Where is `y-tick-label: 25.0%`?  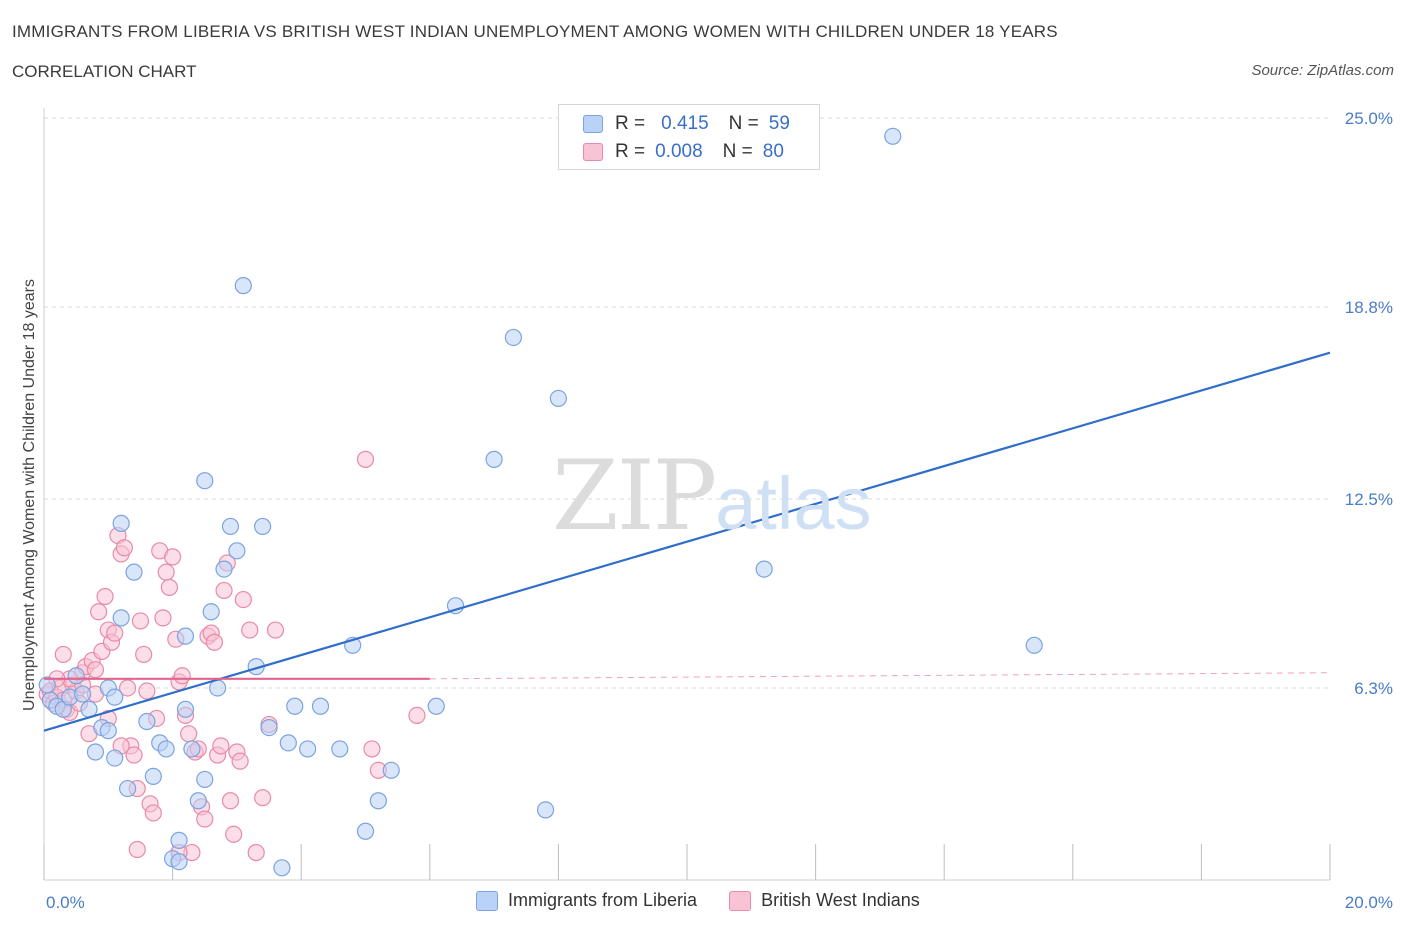
y-tick-label: 25.0% is located at coordinates (1369, 118).